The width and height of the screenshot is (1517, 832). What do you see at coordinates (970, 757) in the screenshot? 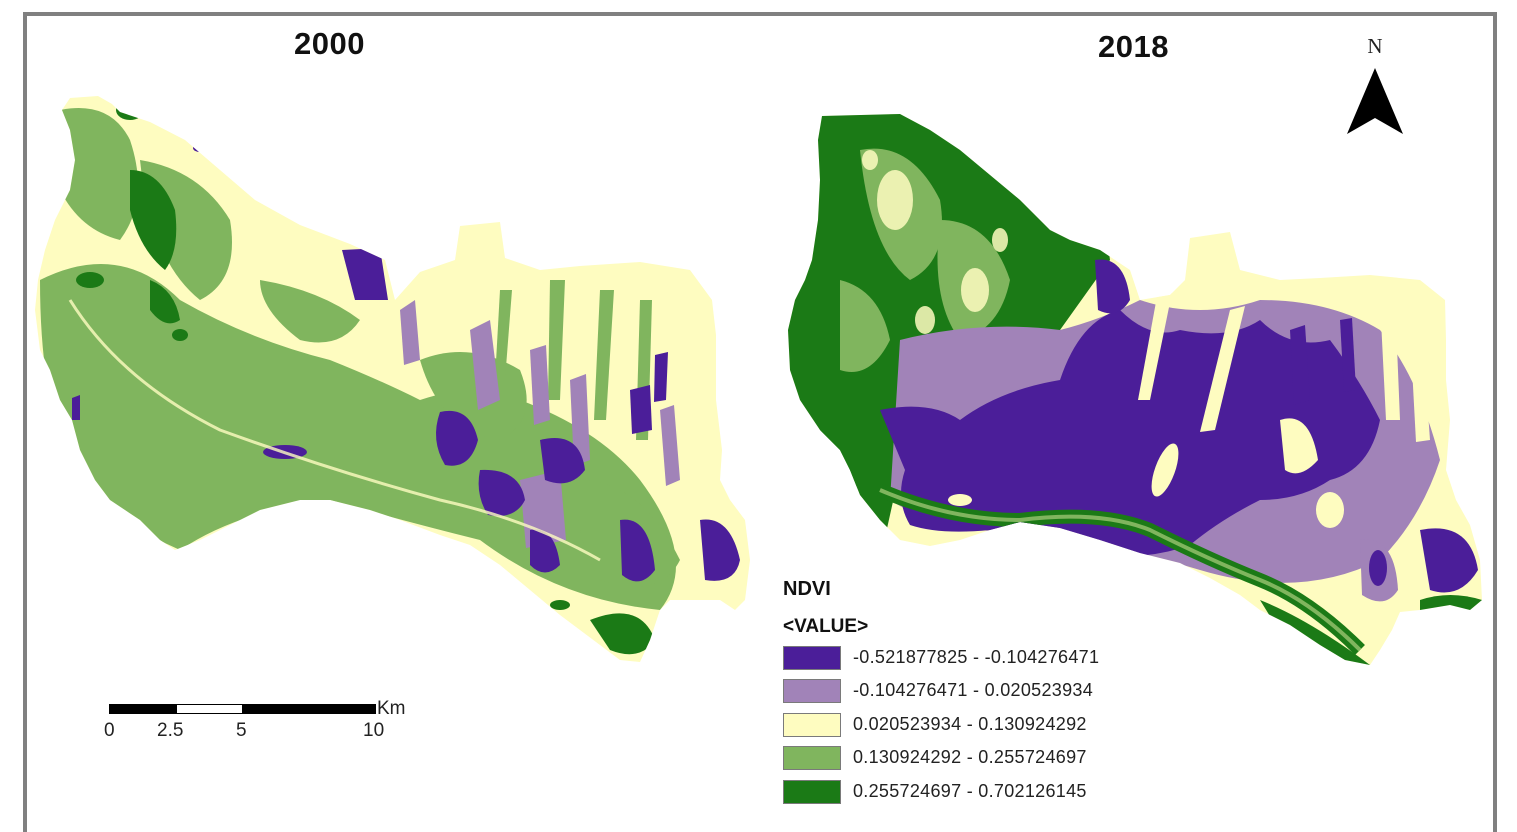
I see `legend-label: 0.130924292 - 0.255724697` at bounding box center [970, 757].